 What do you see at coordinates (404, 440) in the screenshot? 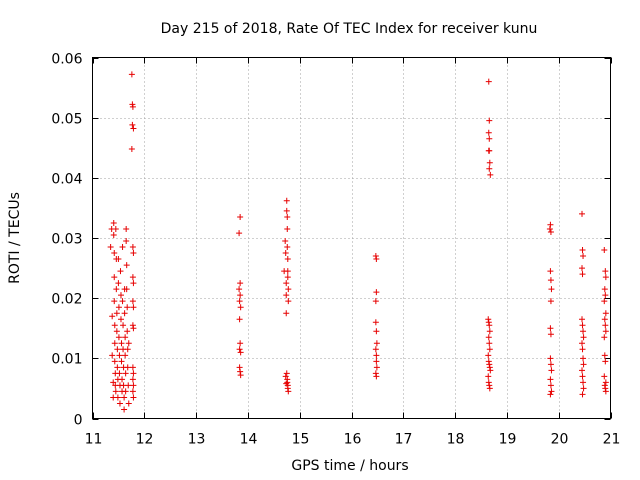
I see `x-tick-label: 17` at bounding box center [404, 440].